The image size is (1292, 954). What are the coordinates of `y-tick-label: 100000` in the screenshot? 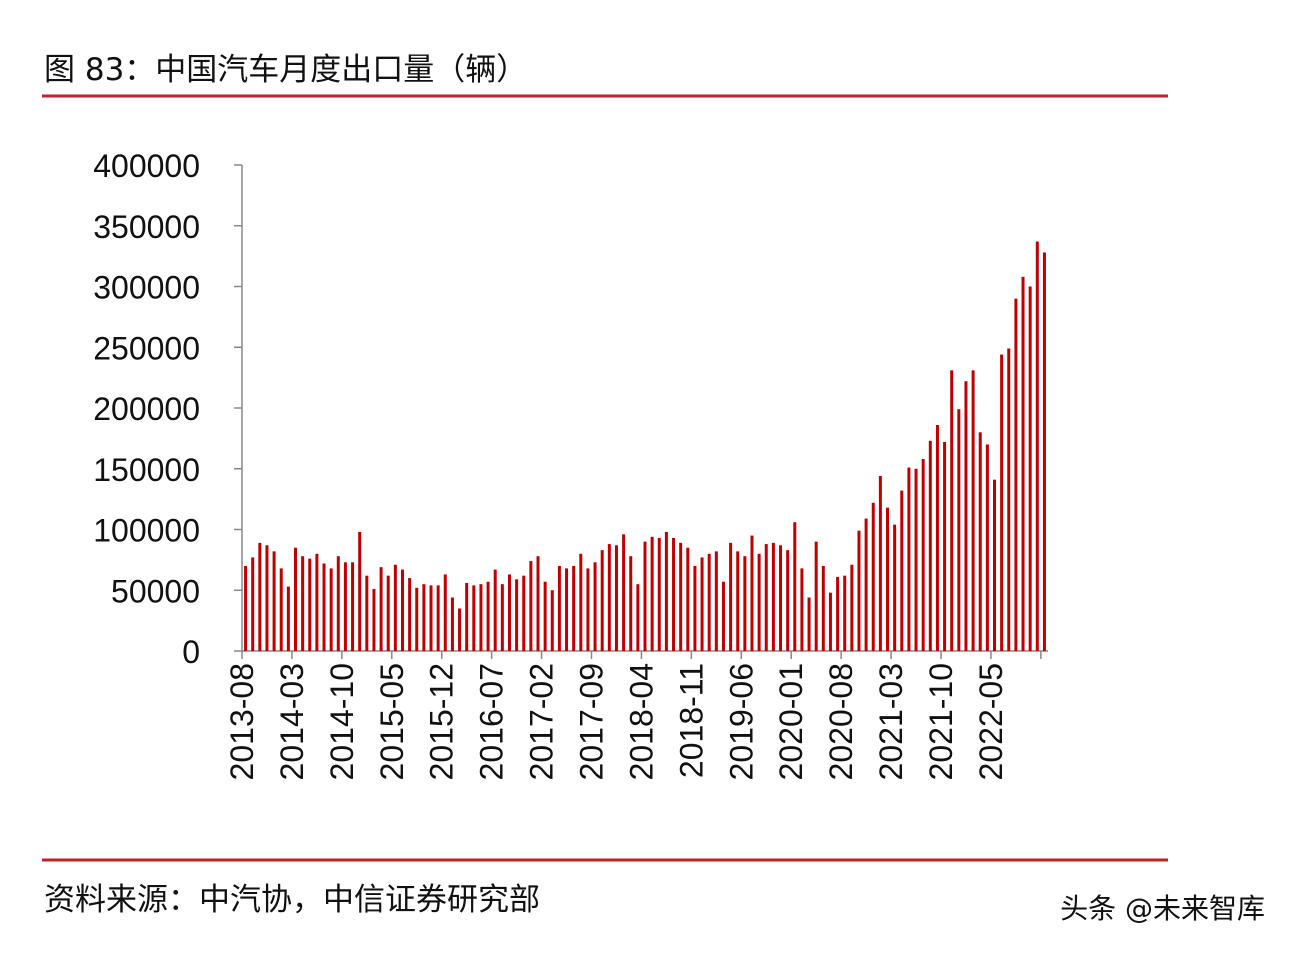 It's located at (146, 531).